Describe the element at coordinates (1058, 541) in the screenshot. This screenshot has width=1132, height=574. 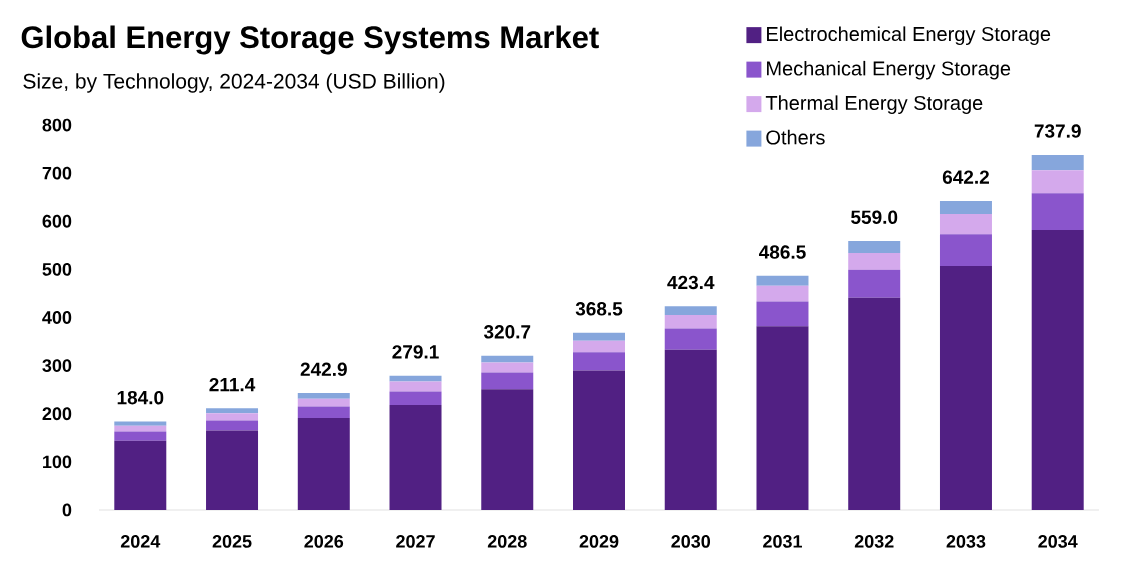
I see `x-tick-label: 2034` at that location.